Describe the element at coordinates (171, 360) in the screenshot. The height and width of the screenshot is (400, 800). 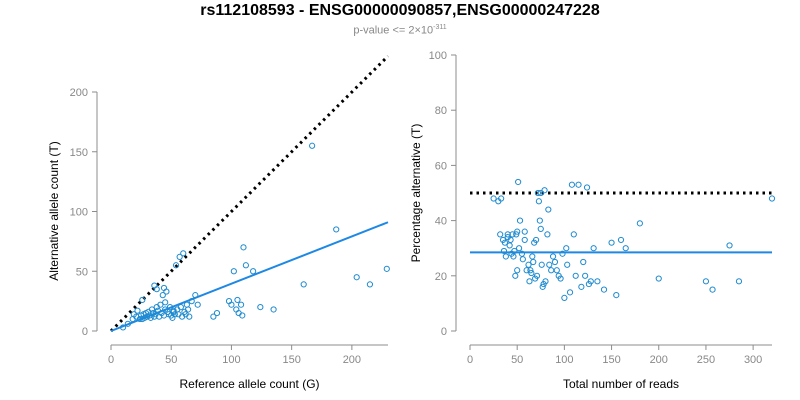
I see `left-x-tick-label: 50` at that location.